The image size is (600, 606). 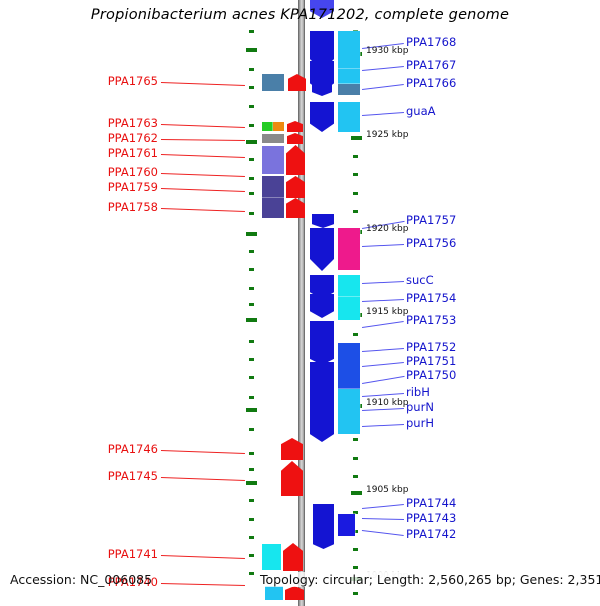 I want to click on gene-label-purH: purH, so click(x=420, y=423).